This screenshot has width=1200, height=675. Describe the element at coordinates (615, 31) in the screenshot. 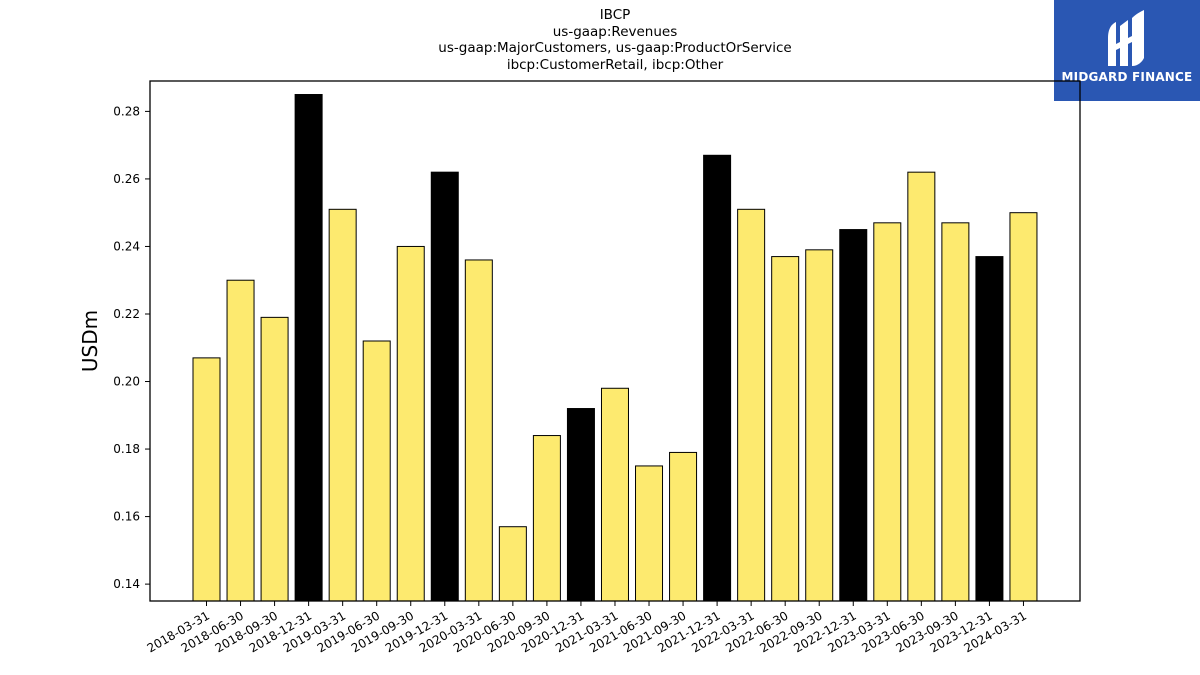

I see `chart-subtitle-concept: us-gaap:Revenues` at that location.